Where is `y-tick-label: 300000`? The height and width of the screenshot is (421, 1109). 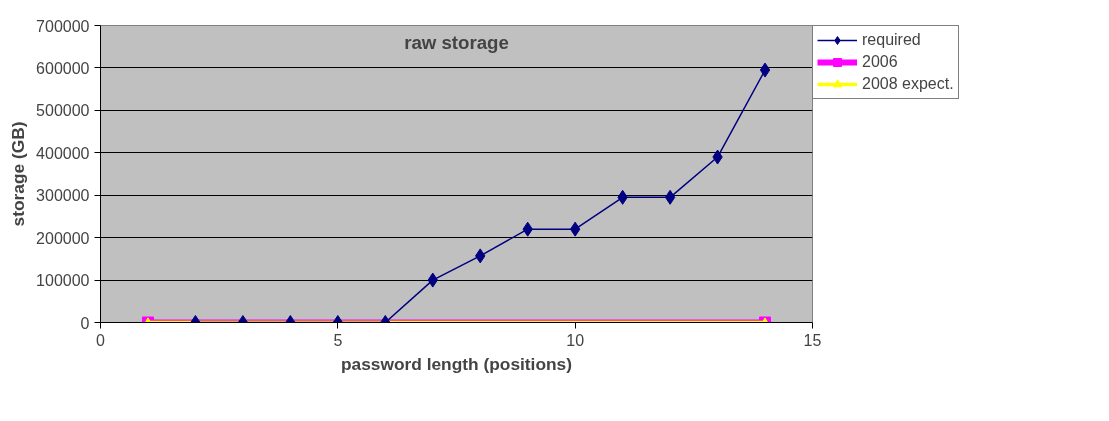
y-tick-label: 300000 is located at coordinates (63, 196).